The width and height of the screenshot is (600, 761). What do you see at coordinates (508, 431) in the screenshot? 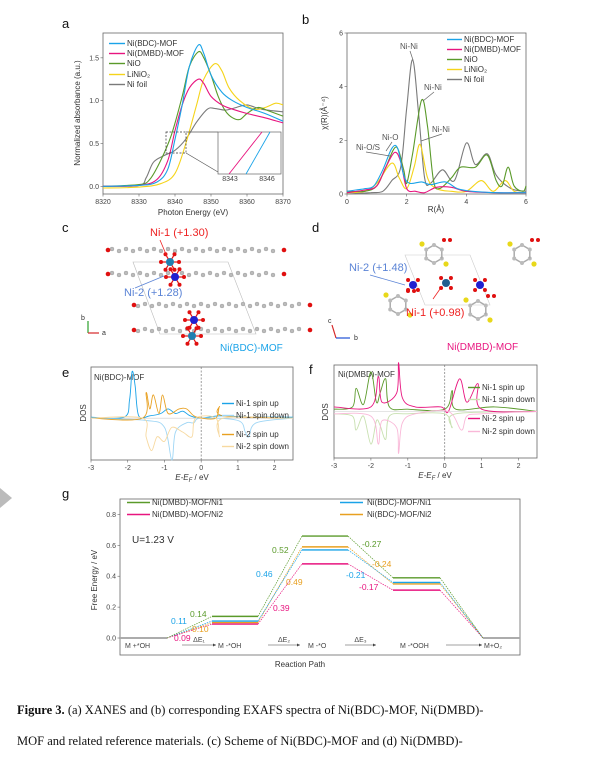
I see `legend-label: Ni-2 spin down` at bounding box center [508, 431].